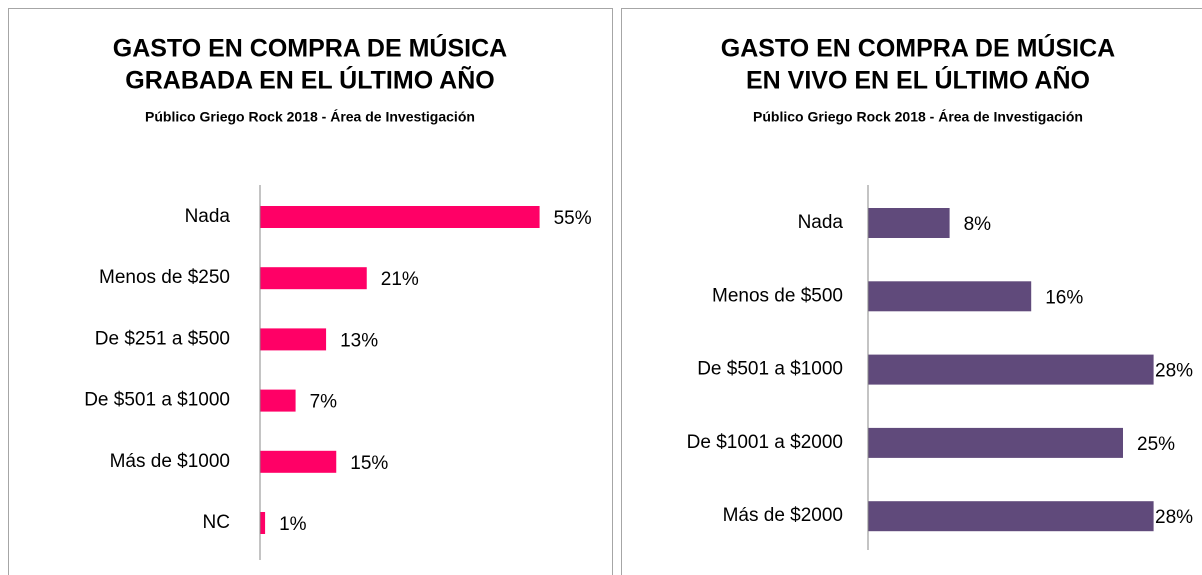  Describe the element at coordinates (216, 522) in the screenshot. I see `category-label: NC` at that location.